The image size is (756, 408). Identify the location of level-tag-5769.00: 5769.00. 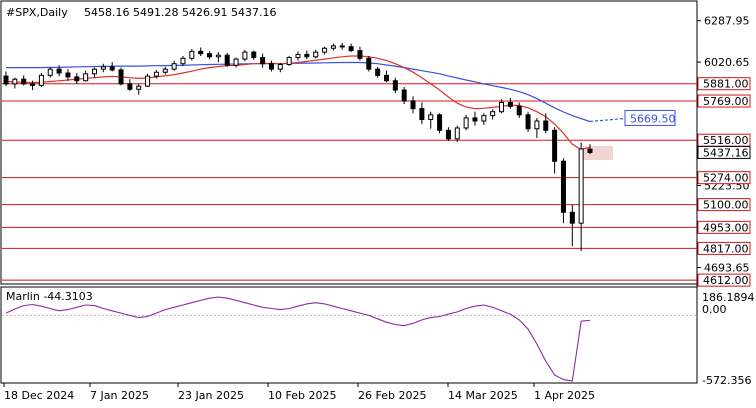
(726, 101).